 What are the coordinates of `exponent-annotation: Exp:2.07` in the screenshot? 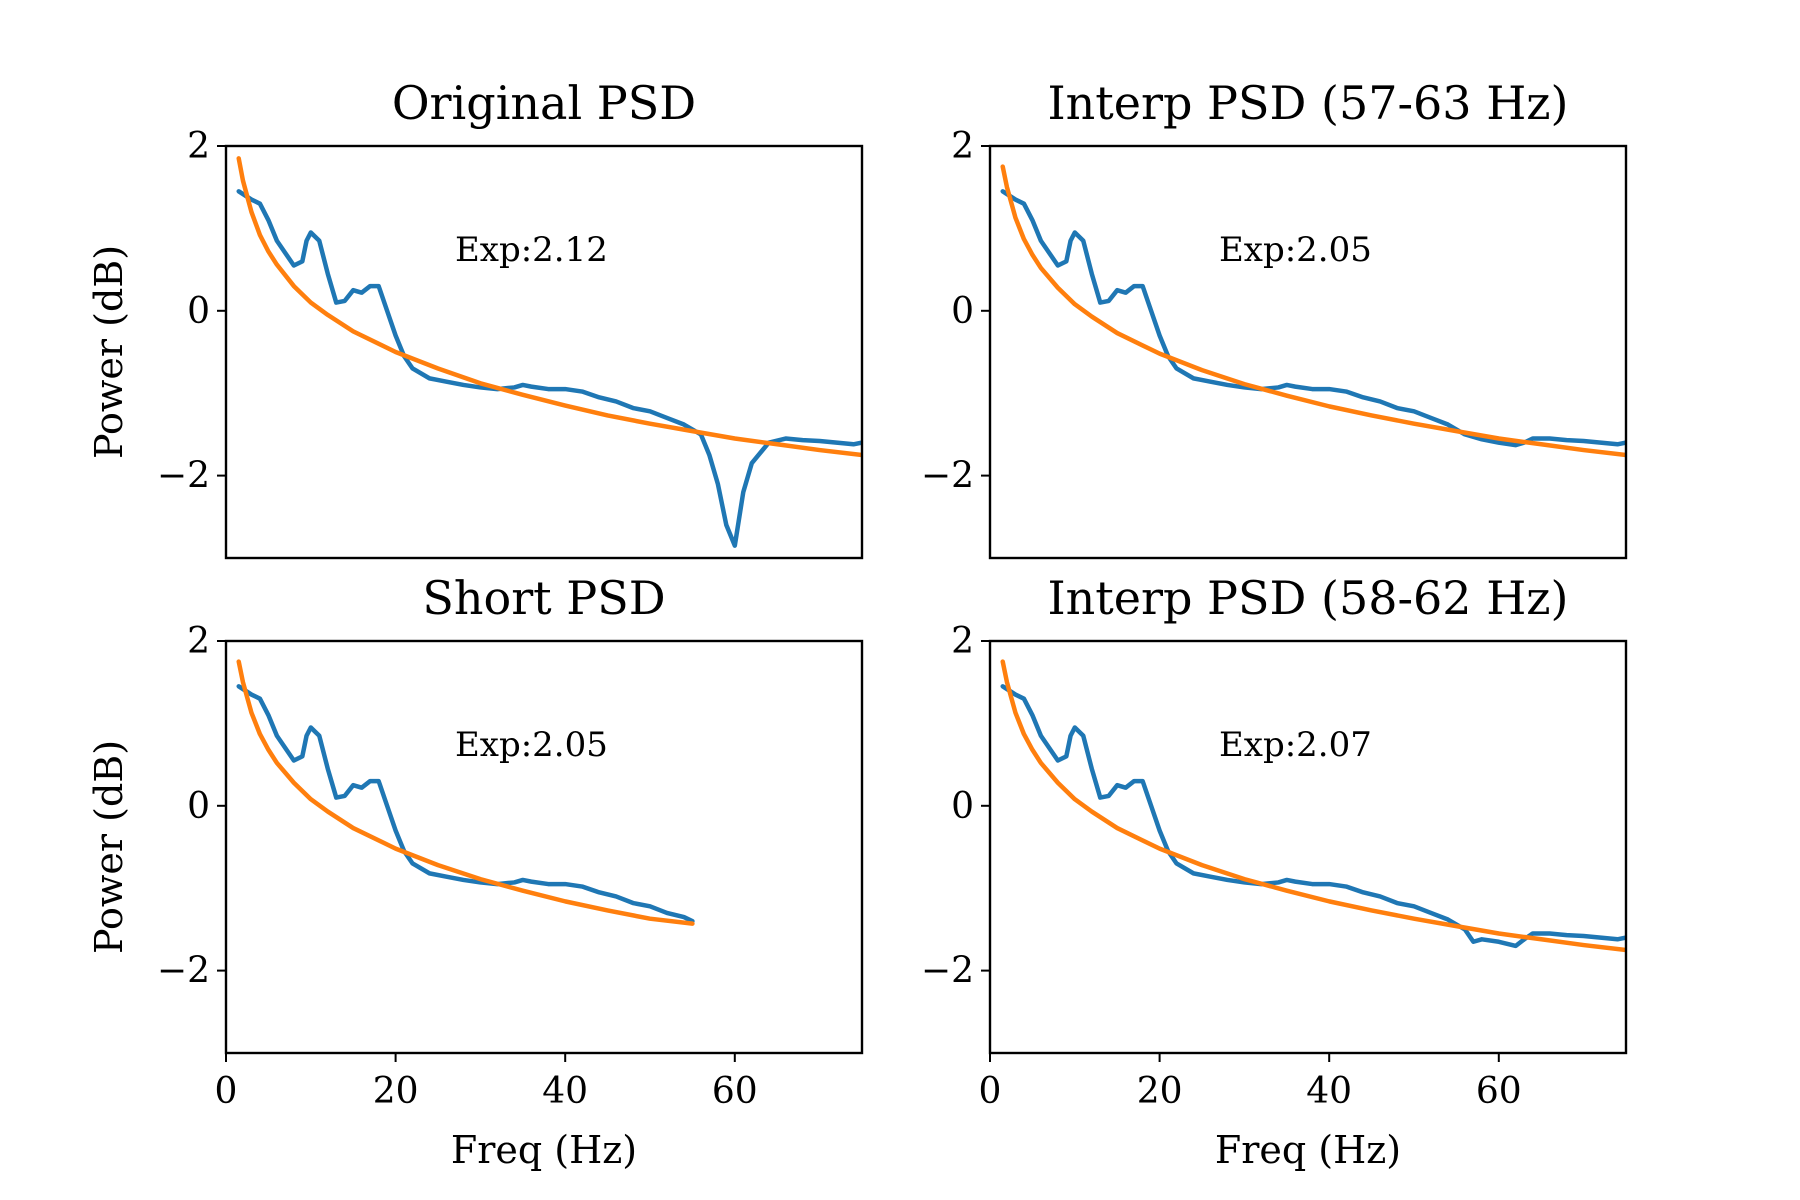 It's located at (1295, 745).